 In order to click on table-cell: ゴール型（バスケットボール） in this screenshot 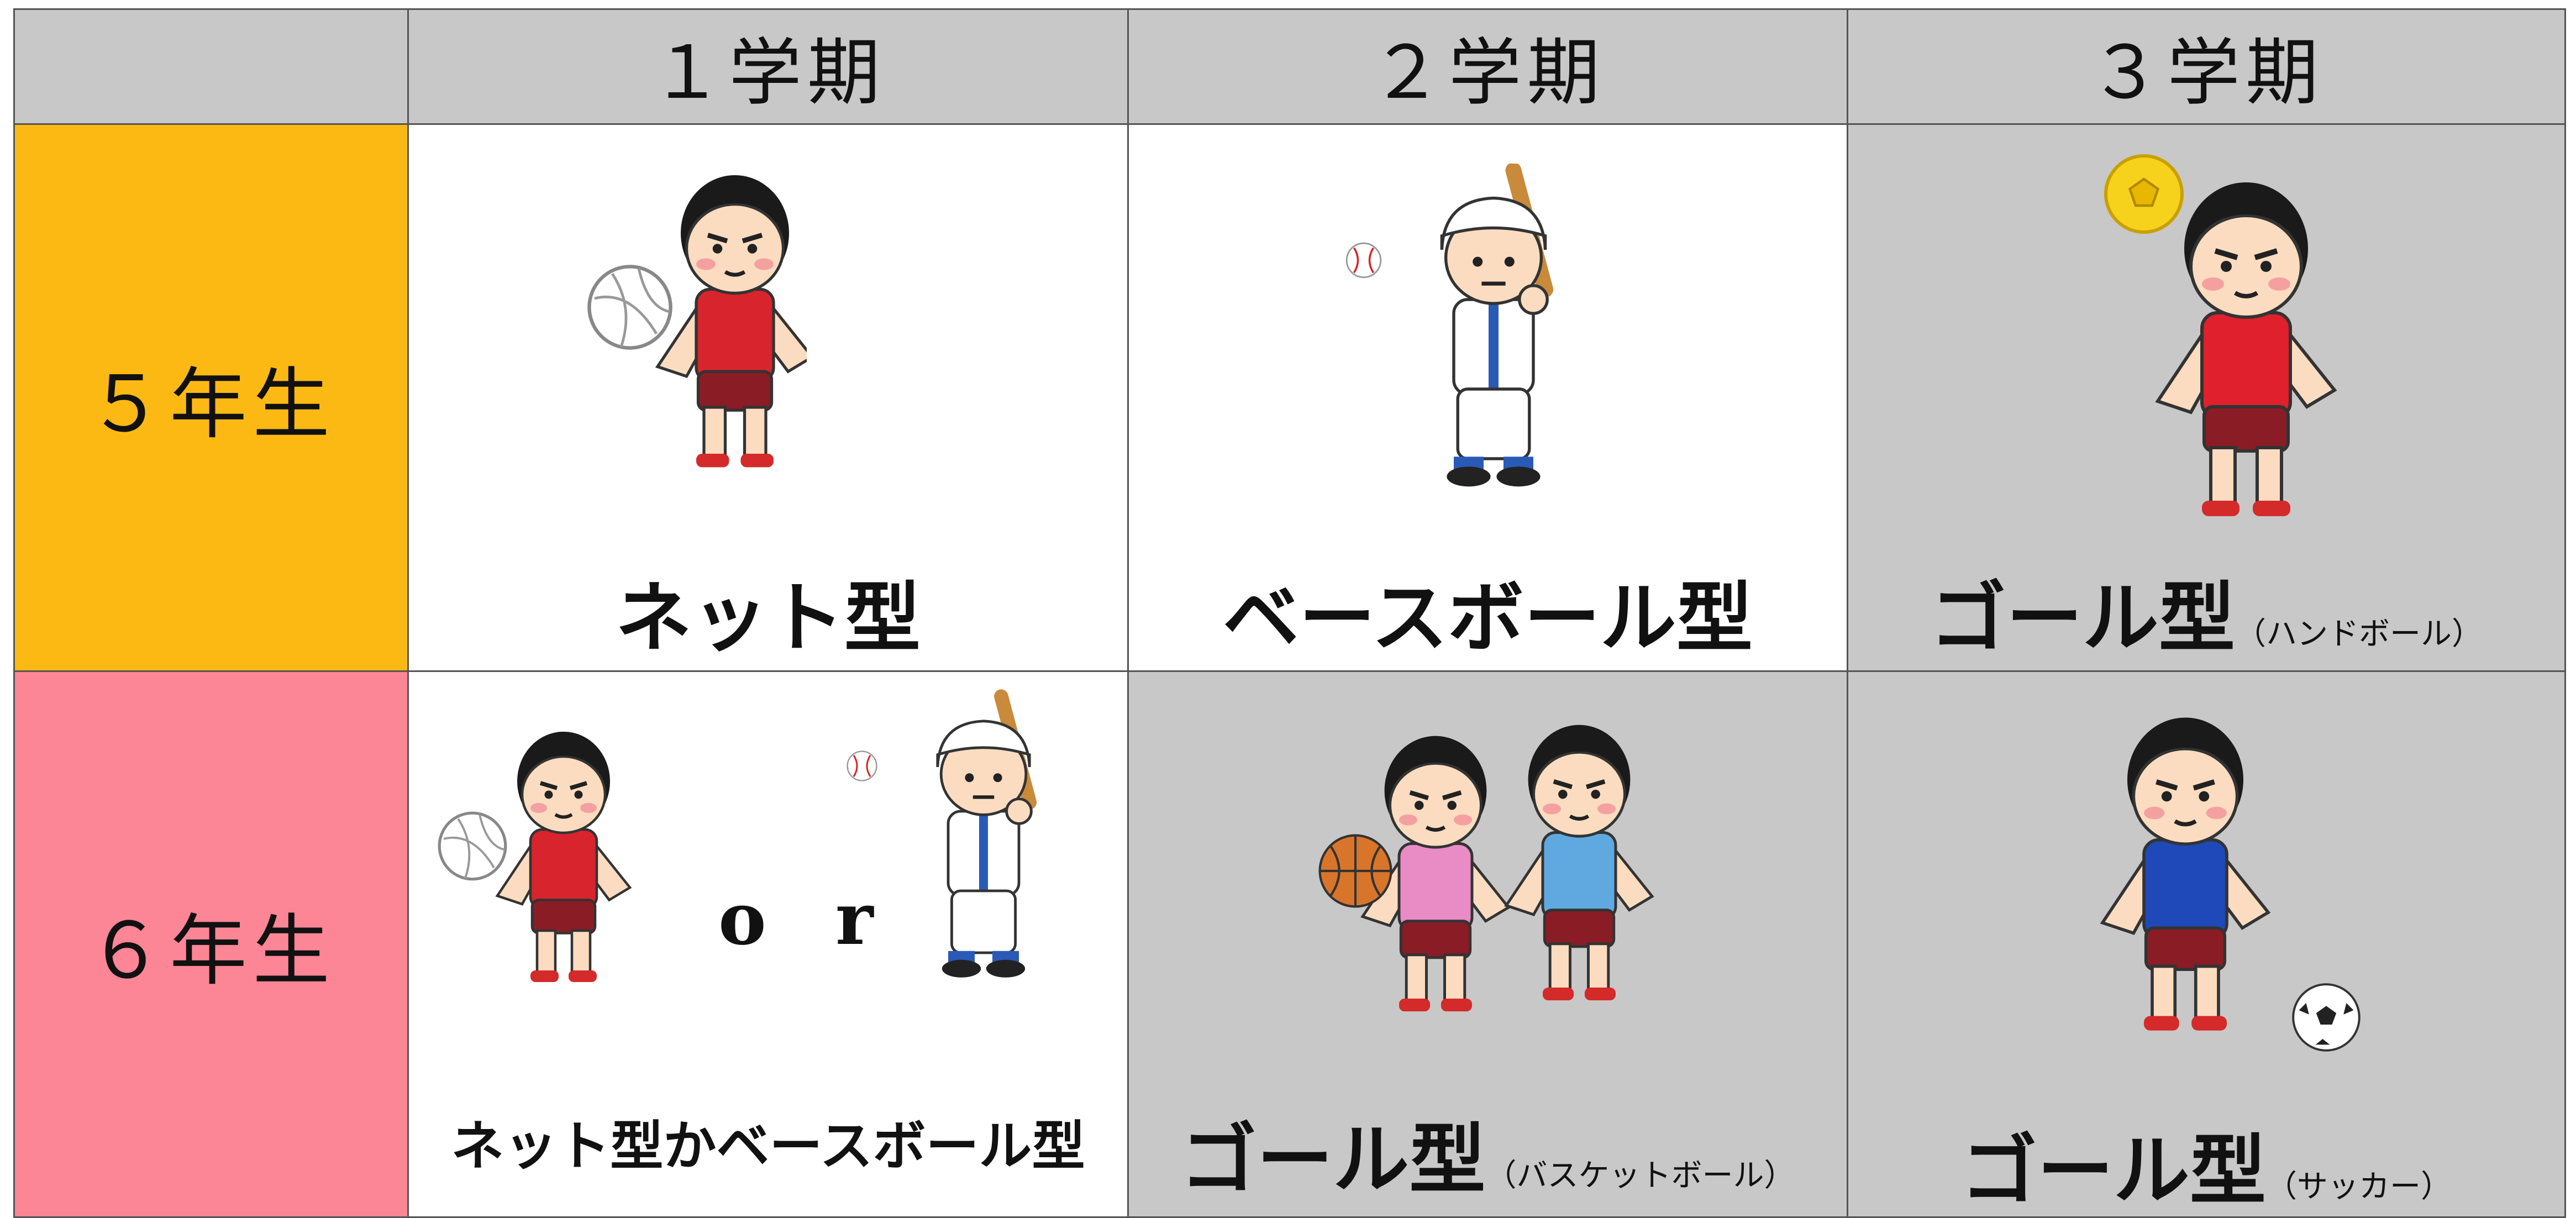, I will do `click(1487, 944)`.